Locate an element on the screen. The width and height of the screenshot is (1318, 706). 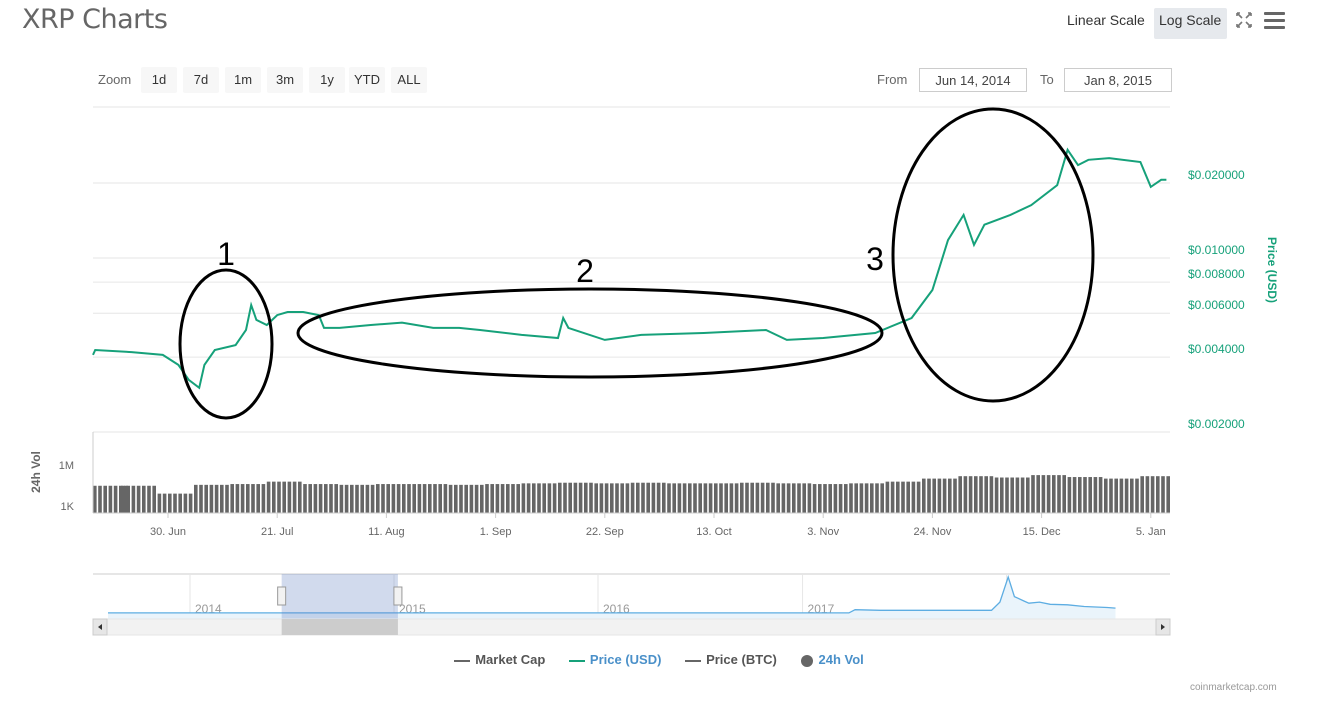
fullscreen-icon is located at coordinates (1244, 20).